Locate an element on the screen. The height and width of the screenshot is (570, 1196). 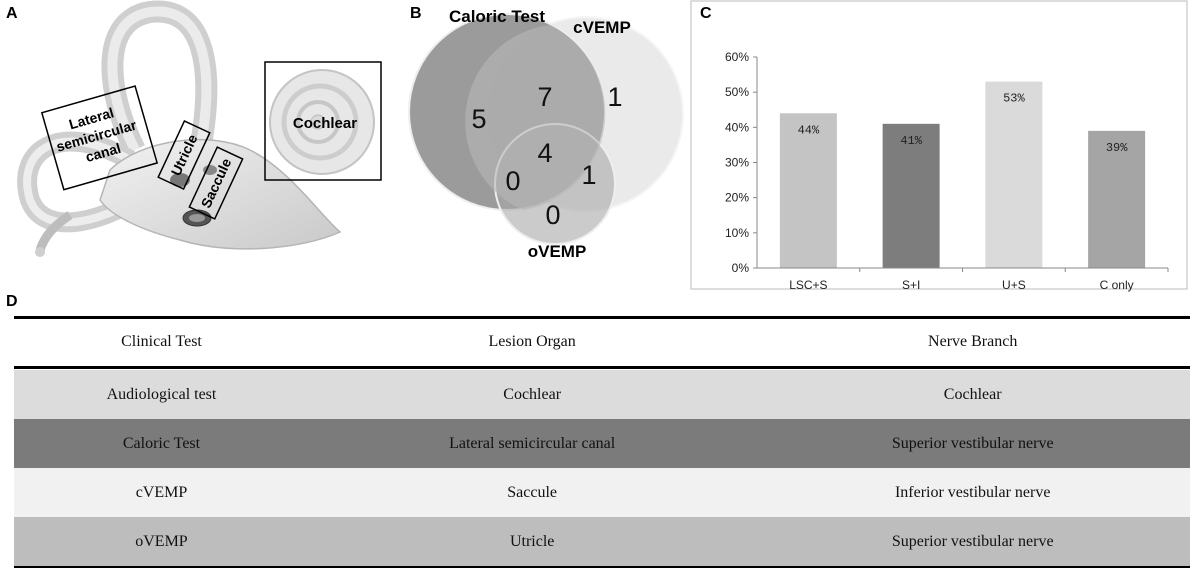
cochlear-box is located at coordinates (323, 121).